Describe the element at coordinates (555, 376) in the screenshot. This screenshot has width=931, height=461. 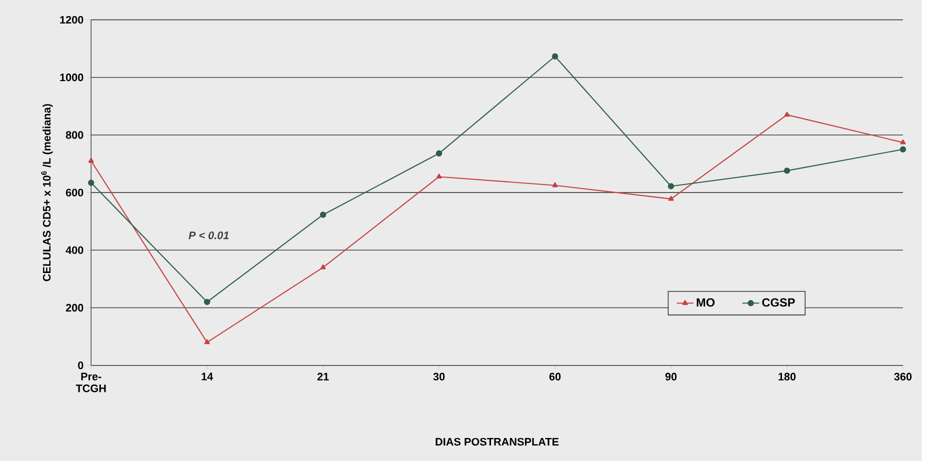
I see `x-tick-label: 60` at that location.